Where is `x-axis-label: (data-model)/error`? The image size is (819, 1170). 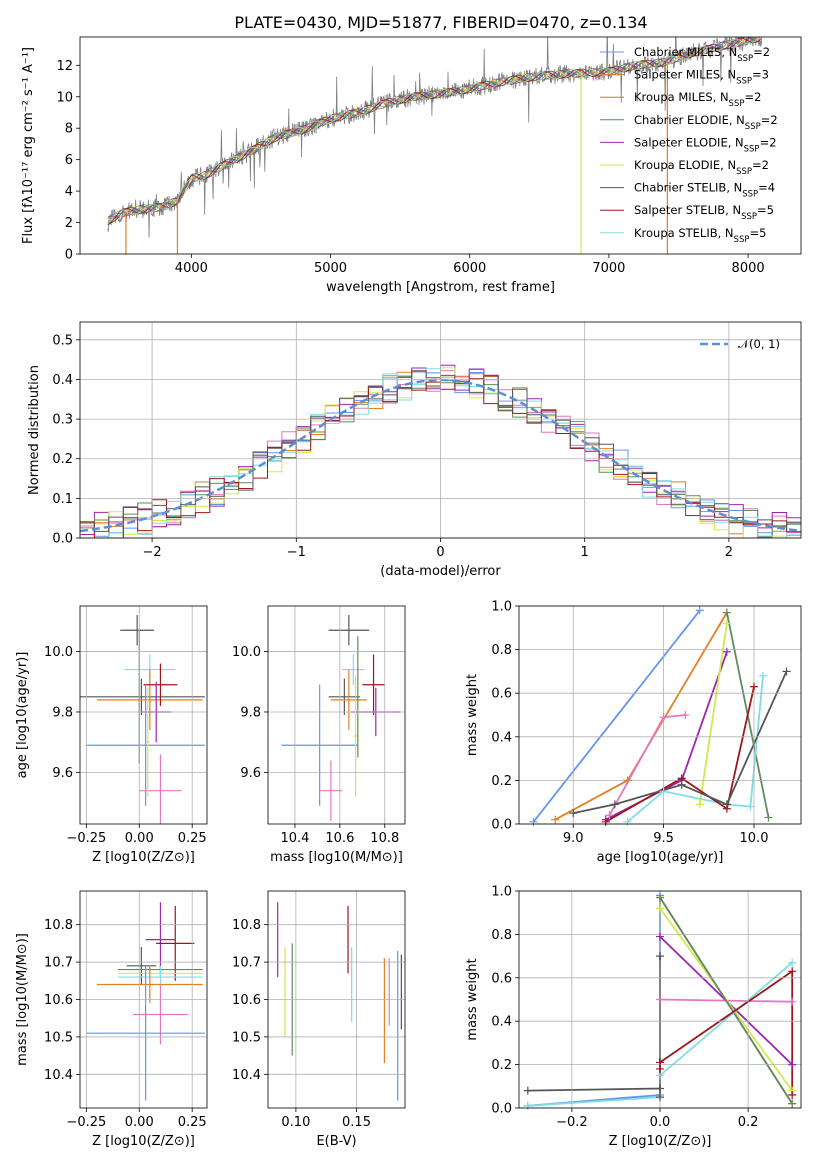 x-axis-label: (data-model)/error is located at coordinates (440, 571).